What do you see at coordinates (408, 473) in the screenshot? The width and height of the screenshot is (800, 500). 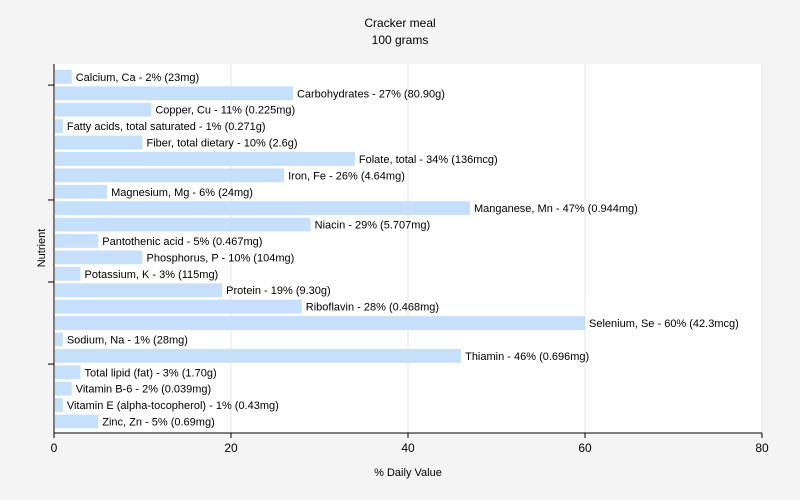 I see `x-axis-title: % Daily Value` at bounding box center [408, 473].